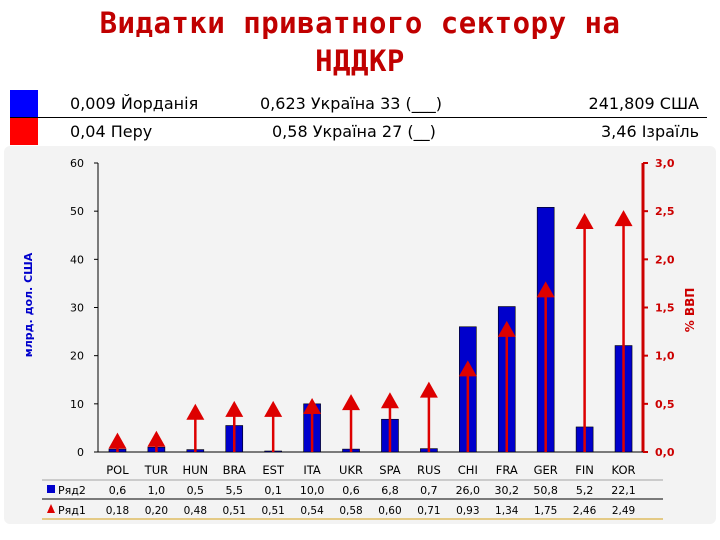  What do you see at coordinates (389, 511) in the screenshot?
I see `data-label-arrow: 0,60` at bounding box center [389, 511].